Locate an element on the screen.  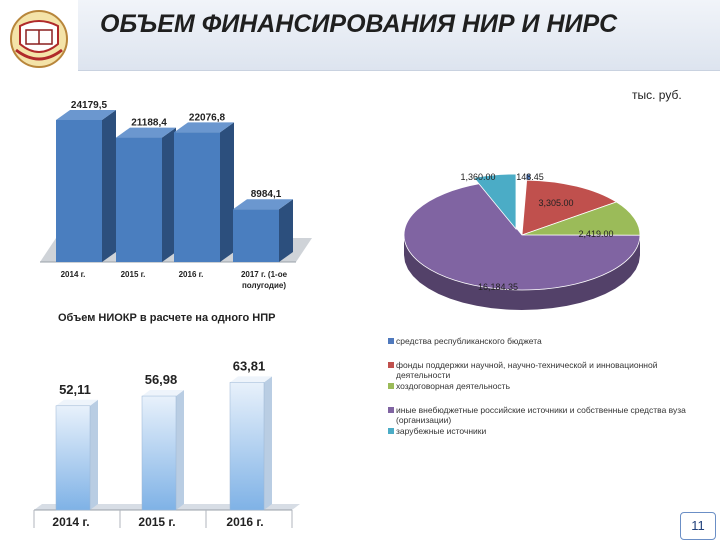
legend-label: хоздоговорная деятельность is located at coordinates (453, 386).